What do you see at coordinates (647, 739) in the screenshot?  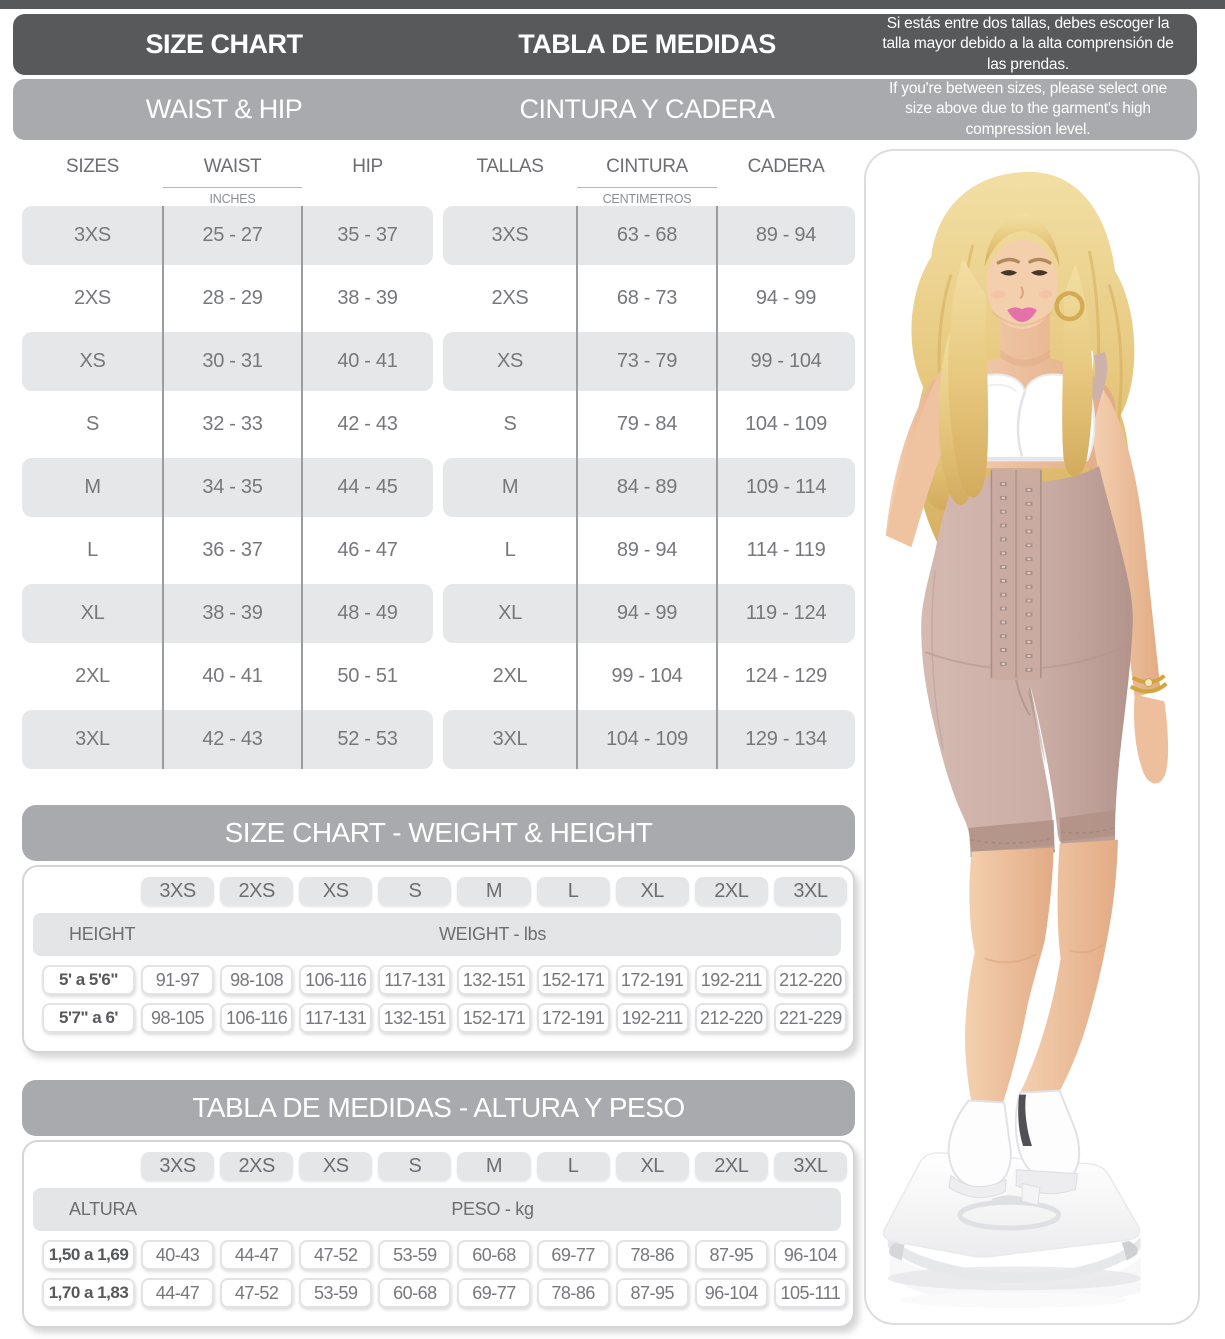 I see `waist-cell: 104 - 109` at bounding box center [647, 739].